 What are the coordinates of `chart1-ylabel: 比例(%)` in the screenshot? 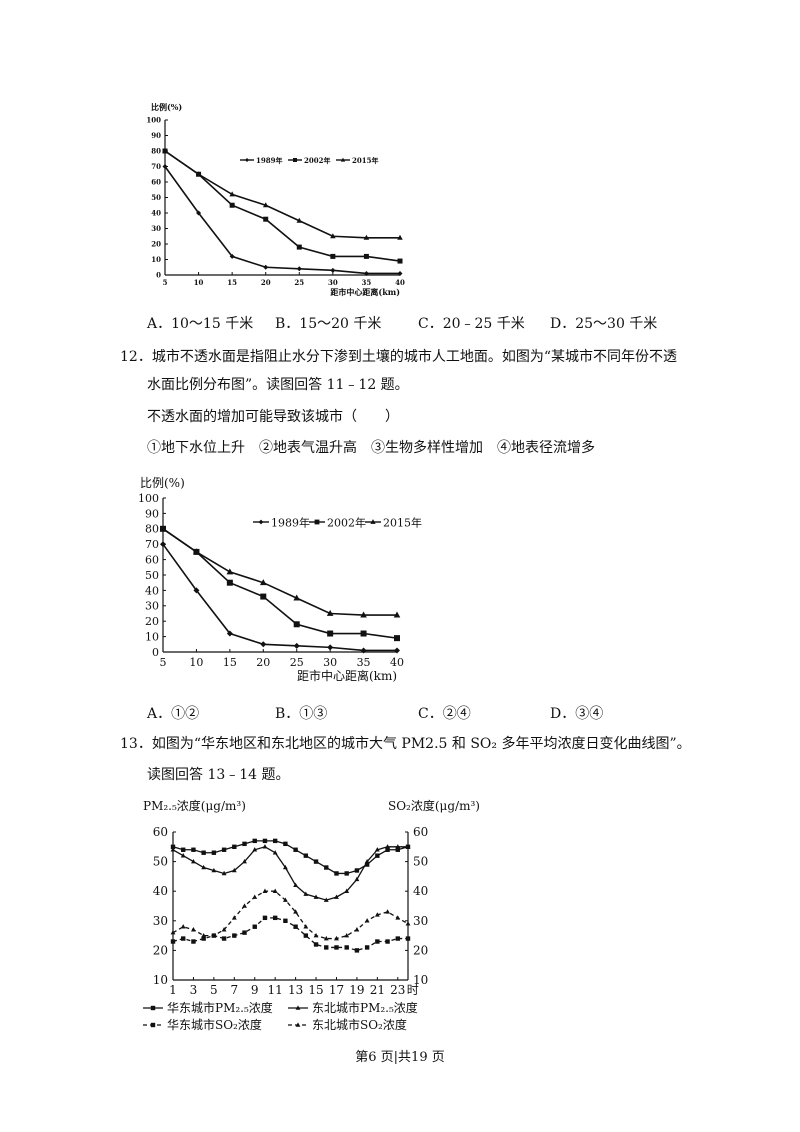 It's located at (166, 107).